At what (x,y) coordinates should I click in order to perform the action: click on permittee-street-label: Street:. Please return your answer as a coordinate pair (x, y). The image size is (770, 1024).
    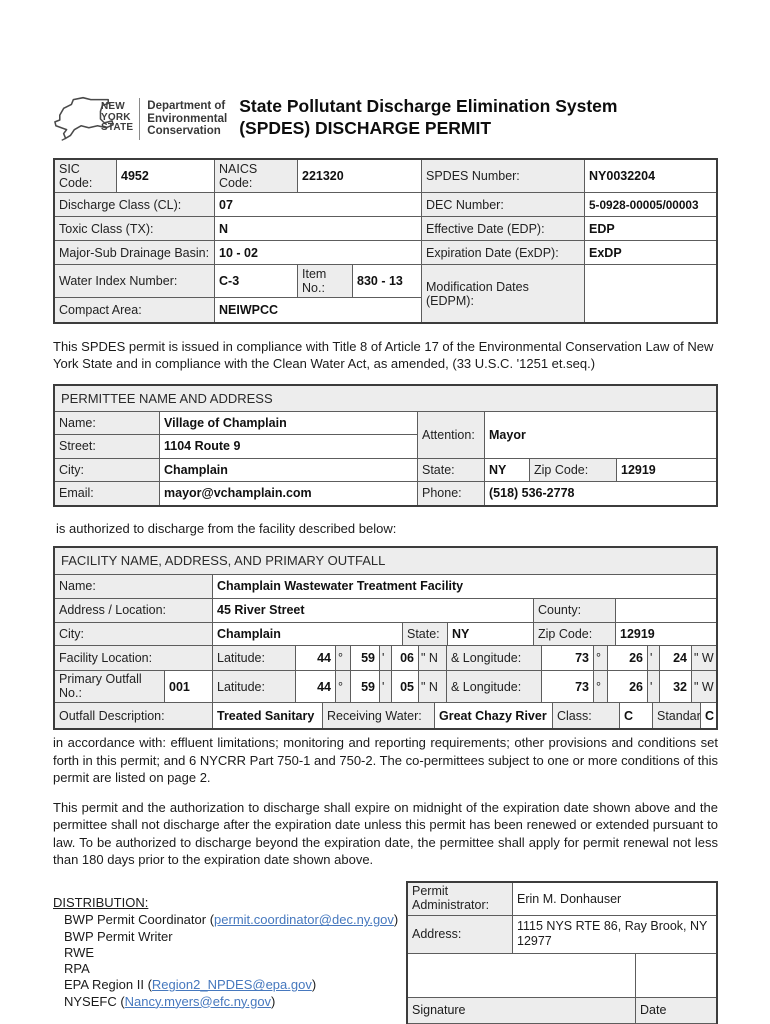
    Looking at the image, I should click on (107, 446).